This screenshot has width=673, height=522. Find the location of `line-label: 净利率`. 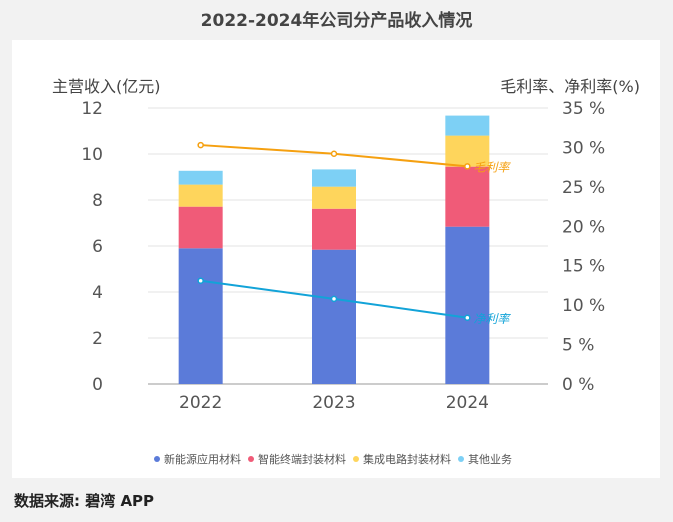

line-label: 净利率 is located at coordinates (492, 319).